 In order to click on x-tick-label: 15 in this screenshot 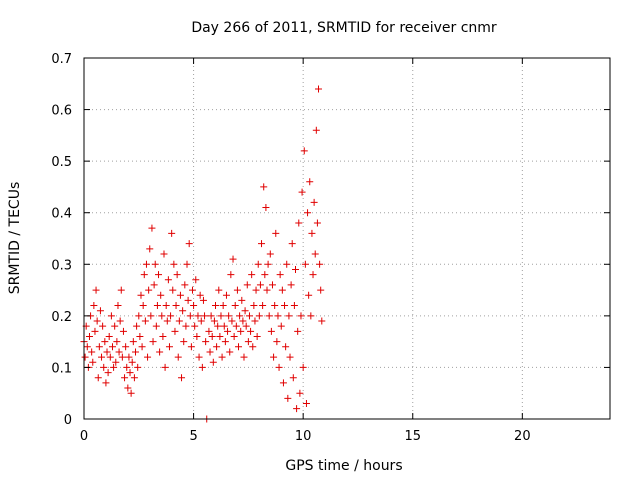, I will do `click(412, 436)`.